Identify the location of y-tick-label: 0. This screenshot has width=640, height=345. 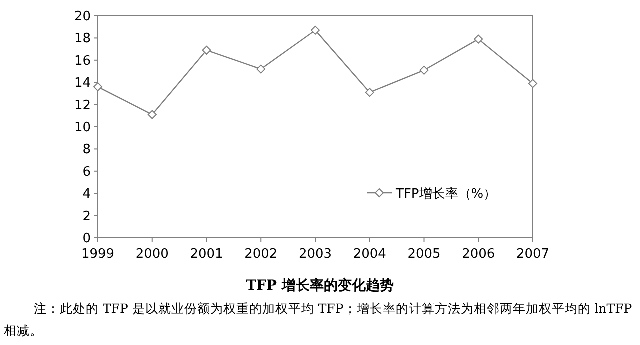
(86, 239).